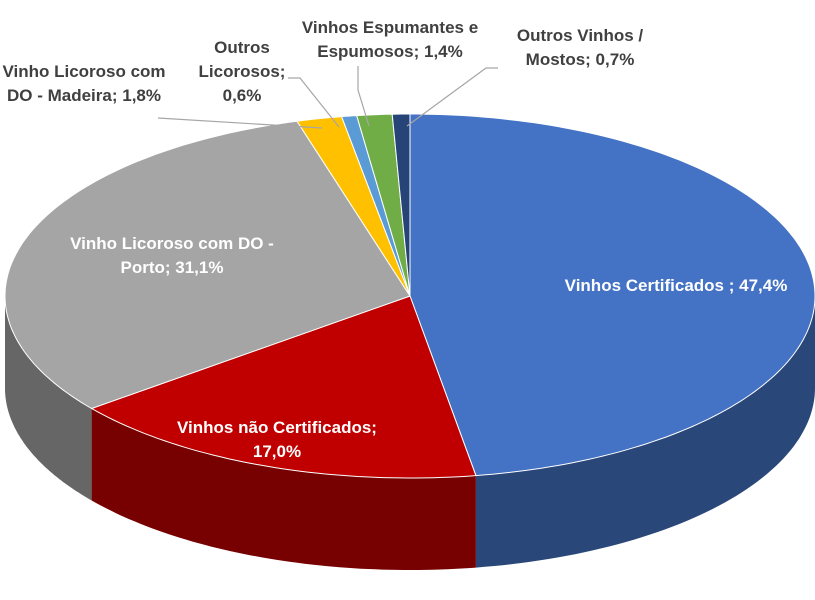 Image resolution: width=815 pixels, height=600 pixels. I want to click on data-label: Vinhos Certificados ; 47,4%, so click(676, 285).